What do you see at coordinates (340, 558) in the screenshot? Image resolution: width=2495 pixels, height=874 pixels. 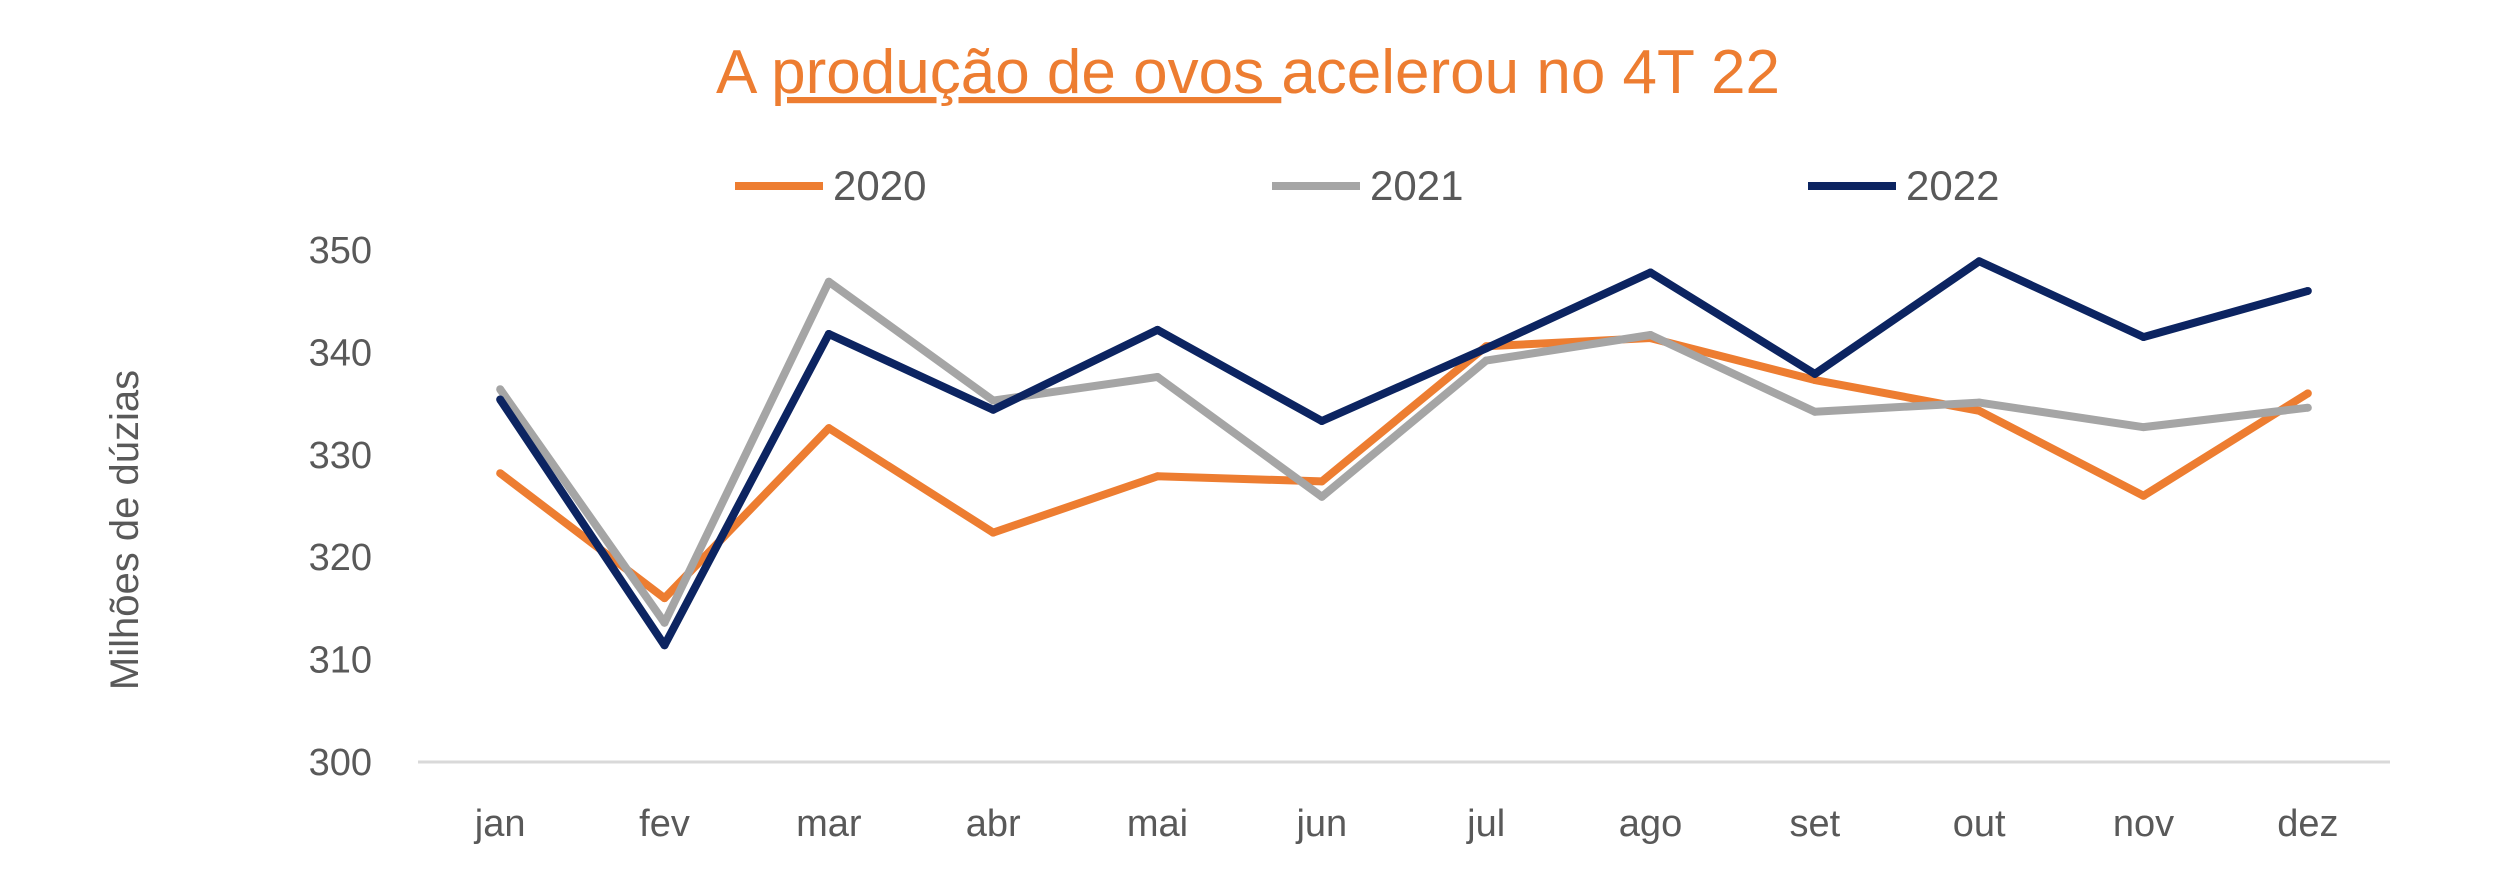 I see `y-tick-label: 320` at bounding box center [340, 558].